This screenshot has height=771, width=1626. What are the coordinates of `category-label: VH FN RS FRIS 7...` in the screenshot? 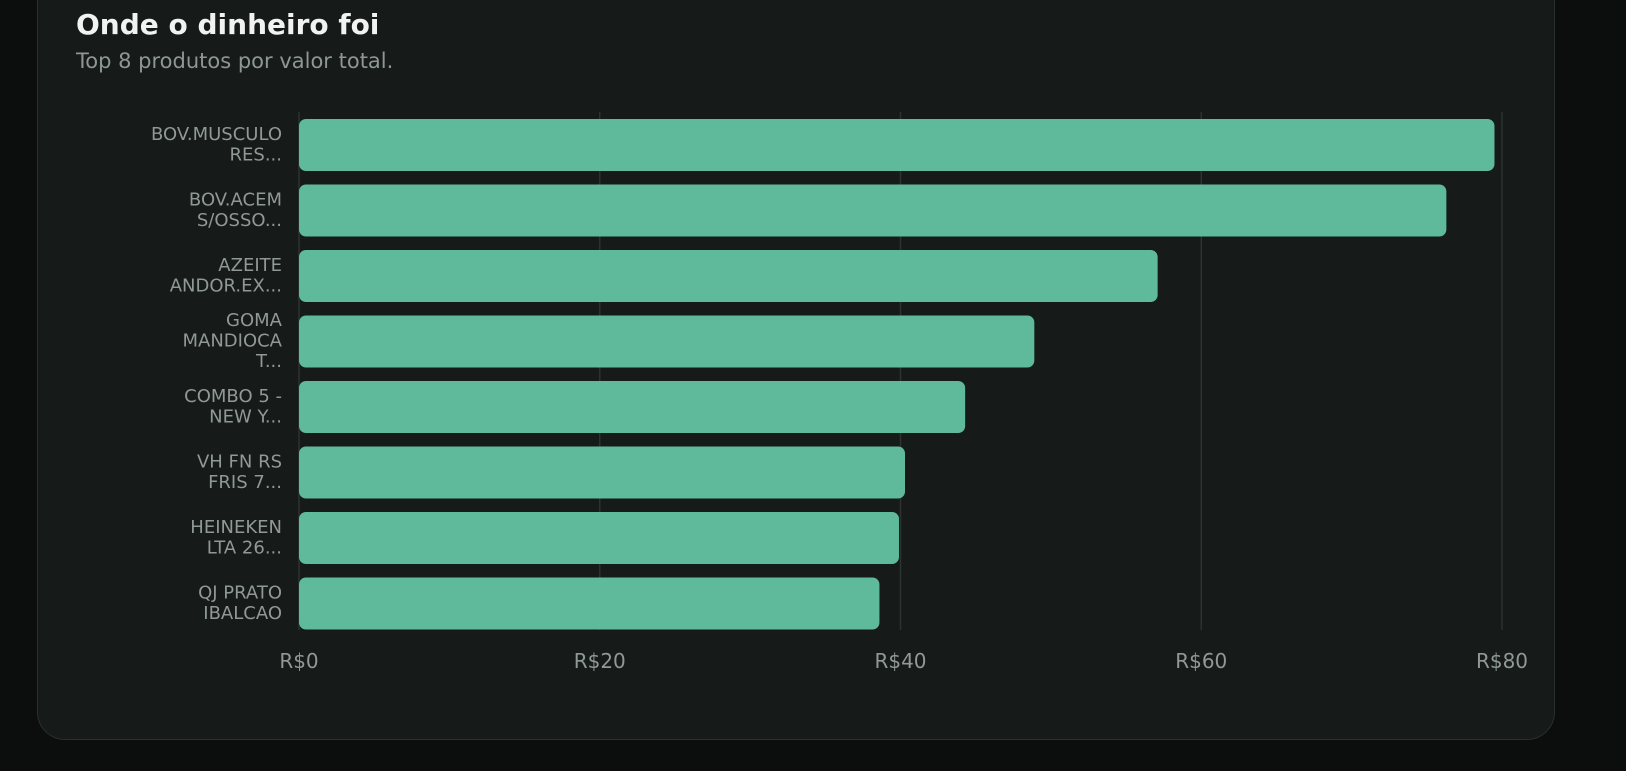 It's located at (239, 472).